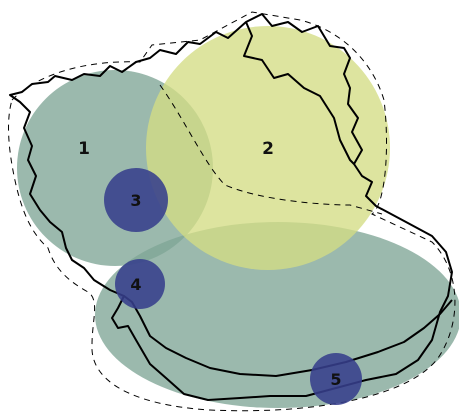 The width and height of the screenshot is (459, 420). I want to click on zone-2-label: 2, so click(268, 149).